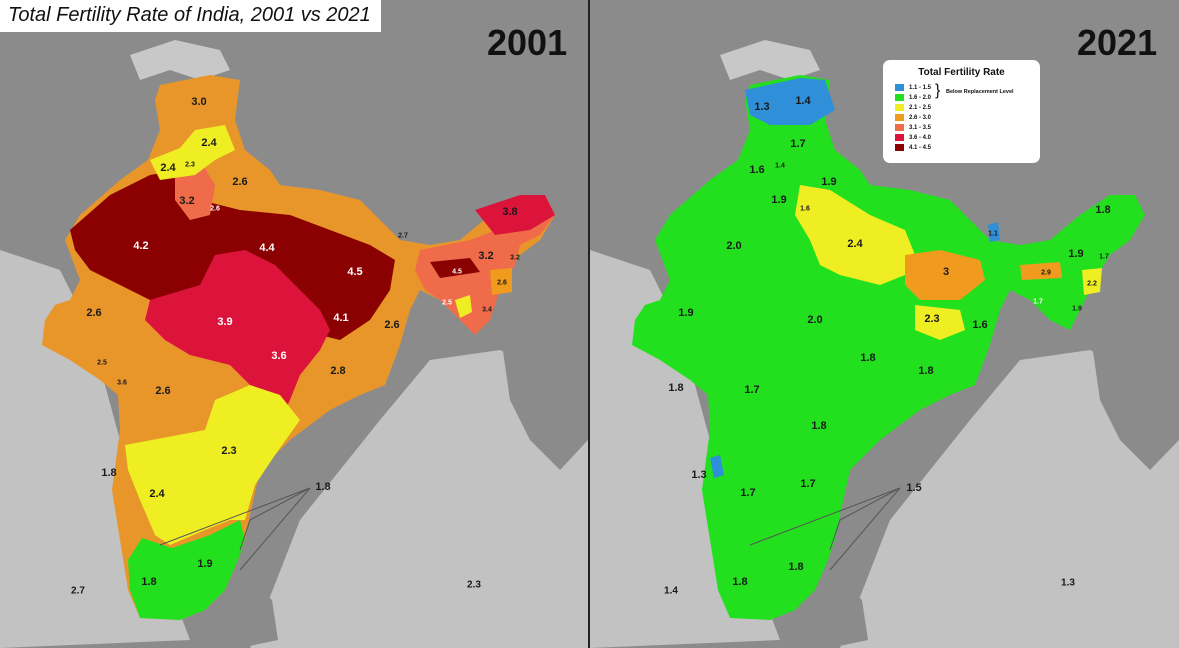 The image size is (1179, 648). I want to click on arunachal-2001, so click(515, 215).